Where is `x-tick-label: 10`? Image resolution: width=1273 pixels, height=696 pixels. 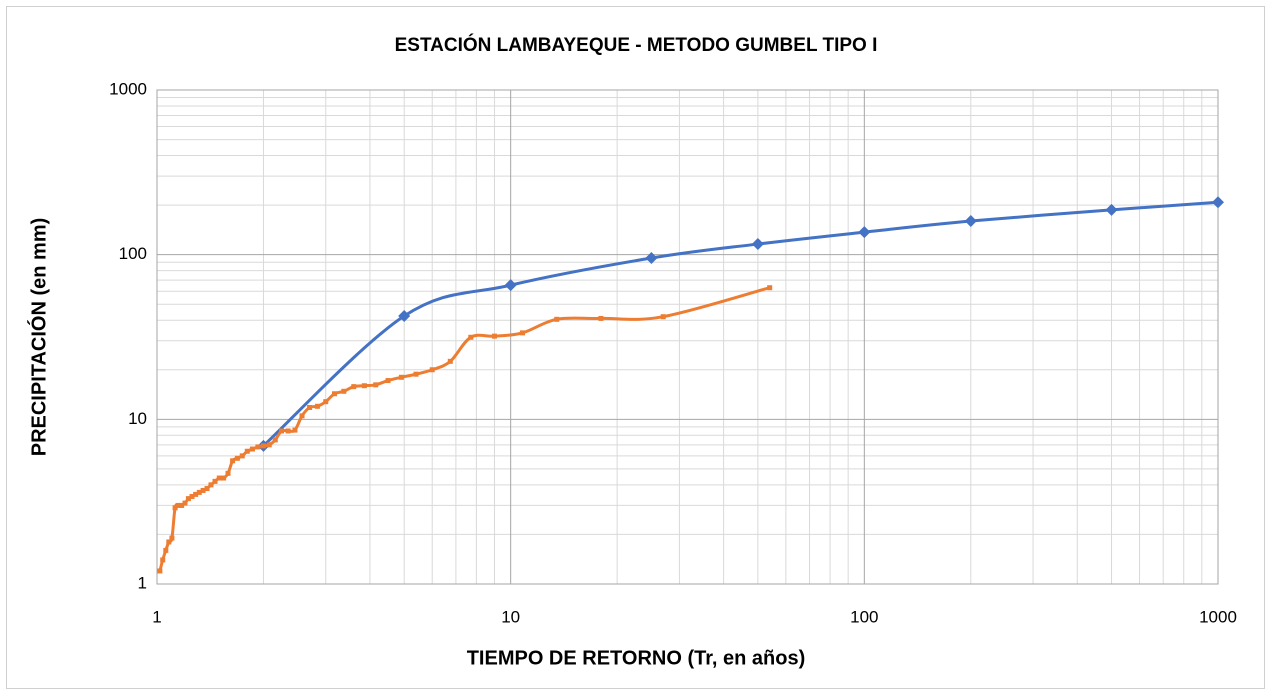 x-tick-label: 10 is located at coordinates (510, 616).